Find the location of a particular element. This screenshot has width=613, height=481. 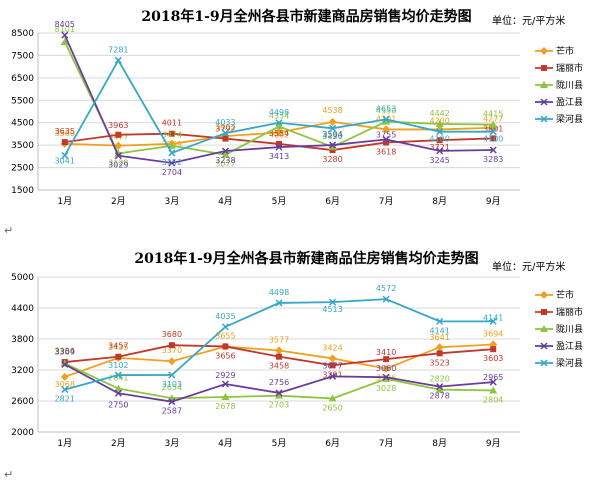

data-label: 3410 is located at coordinates (386, 352).